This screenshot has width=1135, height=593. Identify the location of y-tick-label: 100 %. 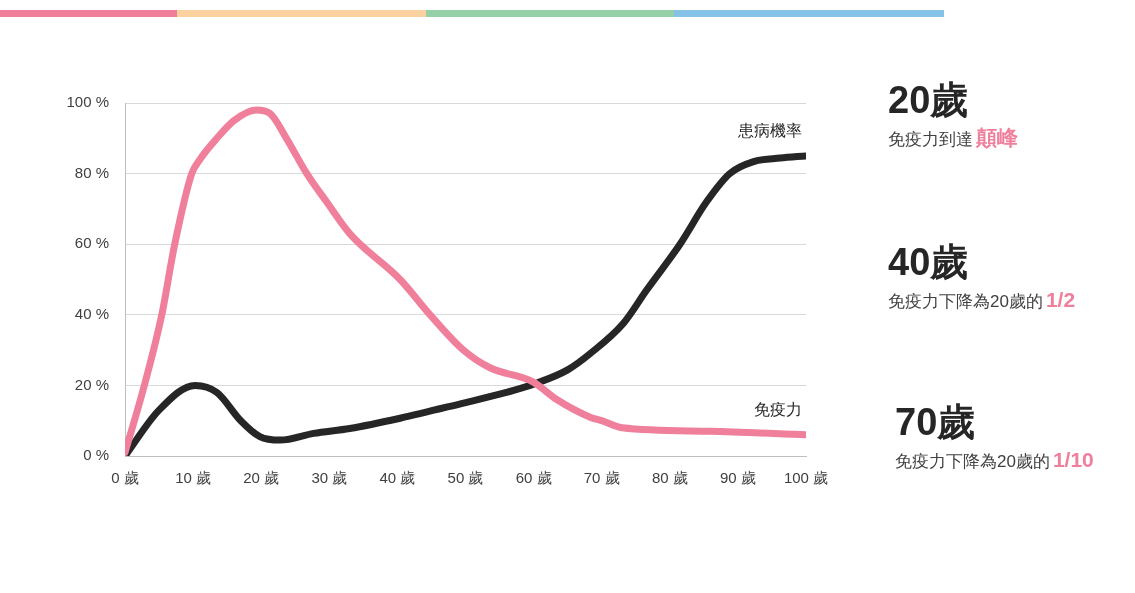
(87, 102).